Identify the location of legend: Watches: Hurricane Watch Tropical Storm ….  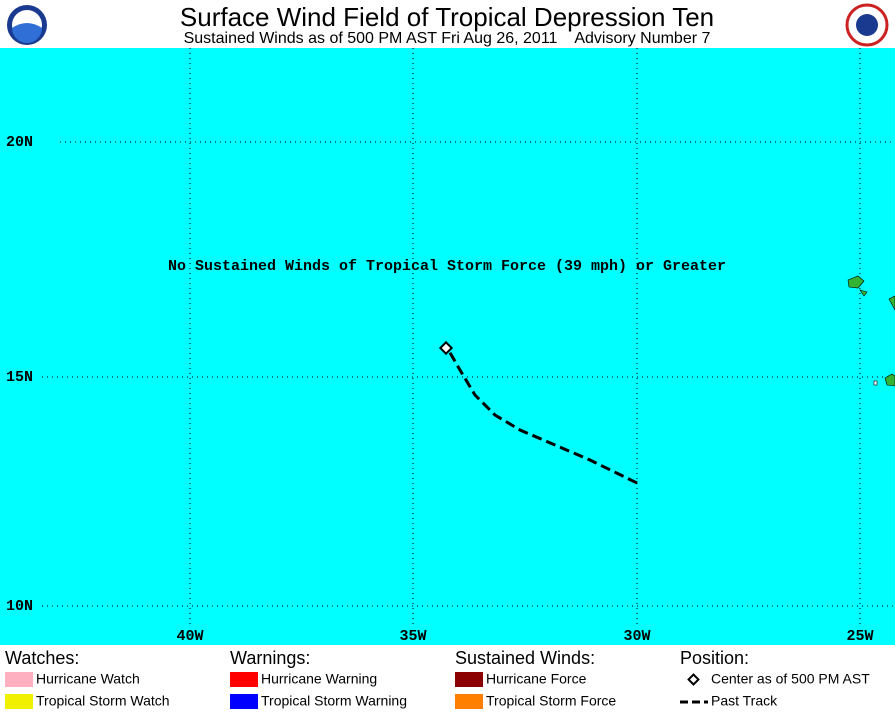
(437, 678).